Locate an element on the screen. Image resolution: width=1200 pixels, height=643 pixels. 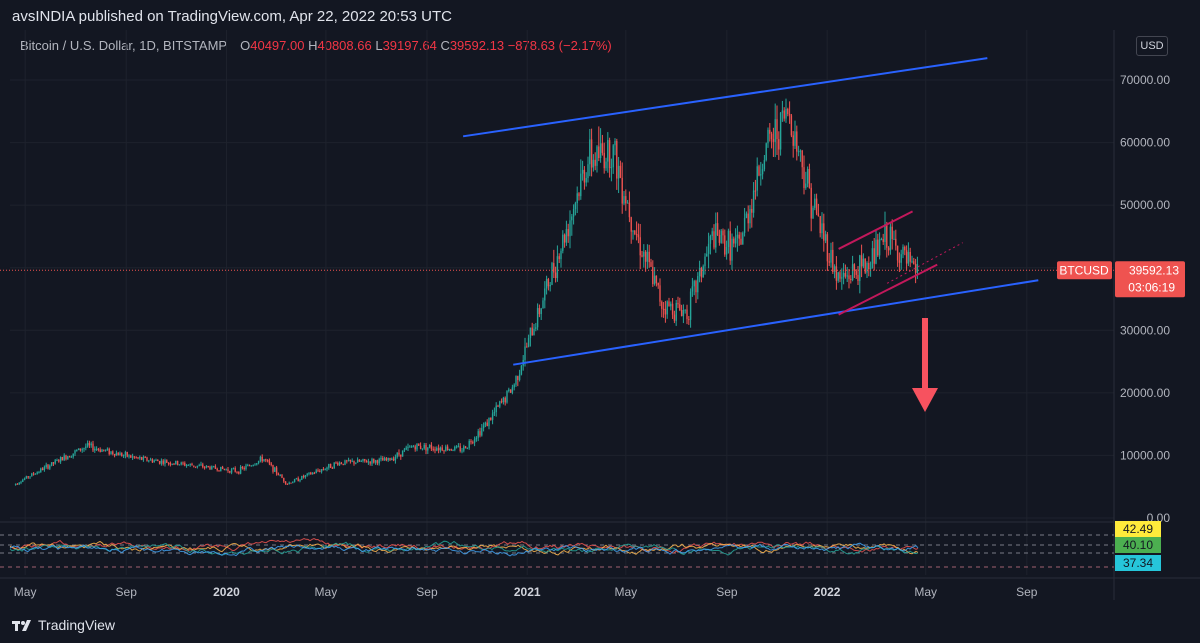
currency-button: USD is located at coordinates (1152, 46).